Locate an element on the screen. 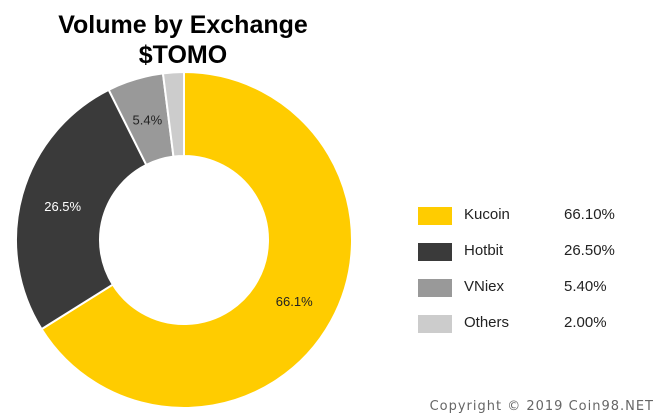 The image size is (670, 420). slice-hotbit is located at coordinates (81, 209).